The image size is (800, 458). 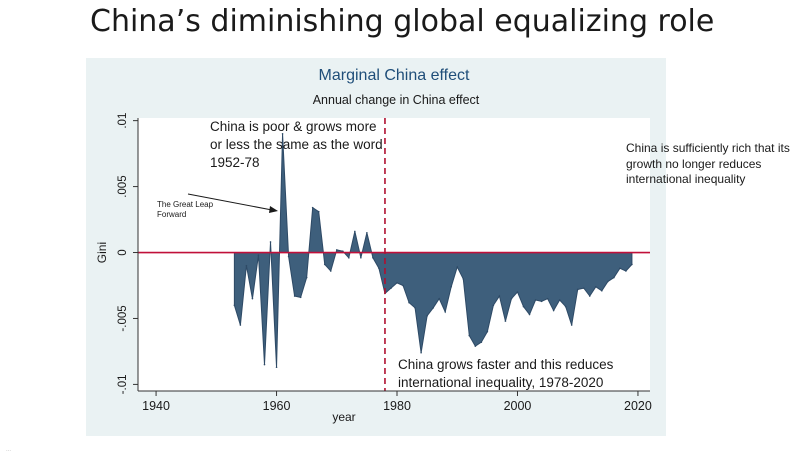 What do you see at coordinates (156, 406) in the screenshot?
I see `x-tick-label: 1940` at bounding box center [156, 406].